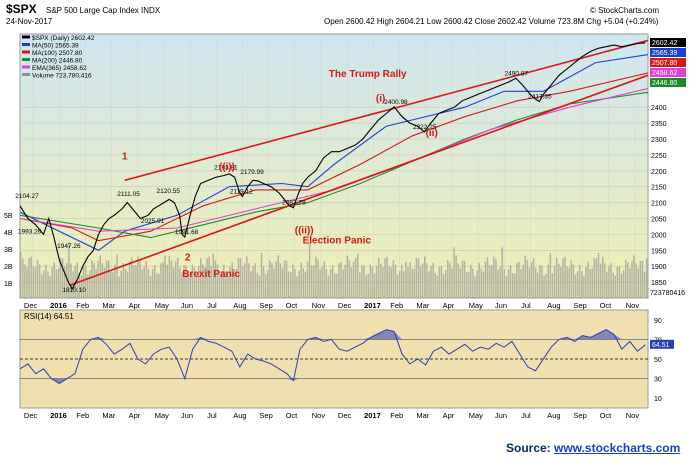  I want to click on price-y-tick: 2200, so click(659, 172).